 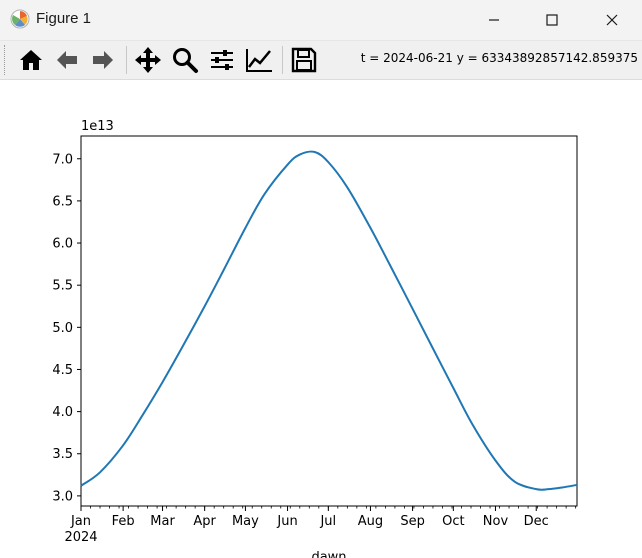 I want to click on x-axis-label: dawn, so click(x=328, y=554).